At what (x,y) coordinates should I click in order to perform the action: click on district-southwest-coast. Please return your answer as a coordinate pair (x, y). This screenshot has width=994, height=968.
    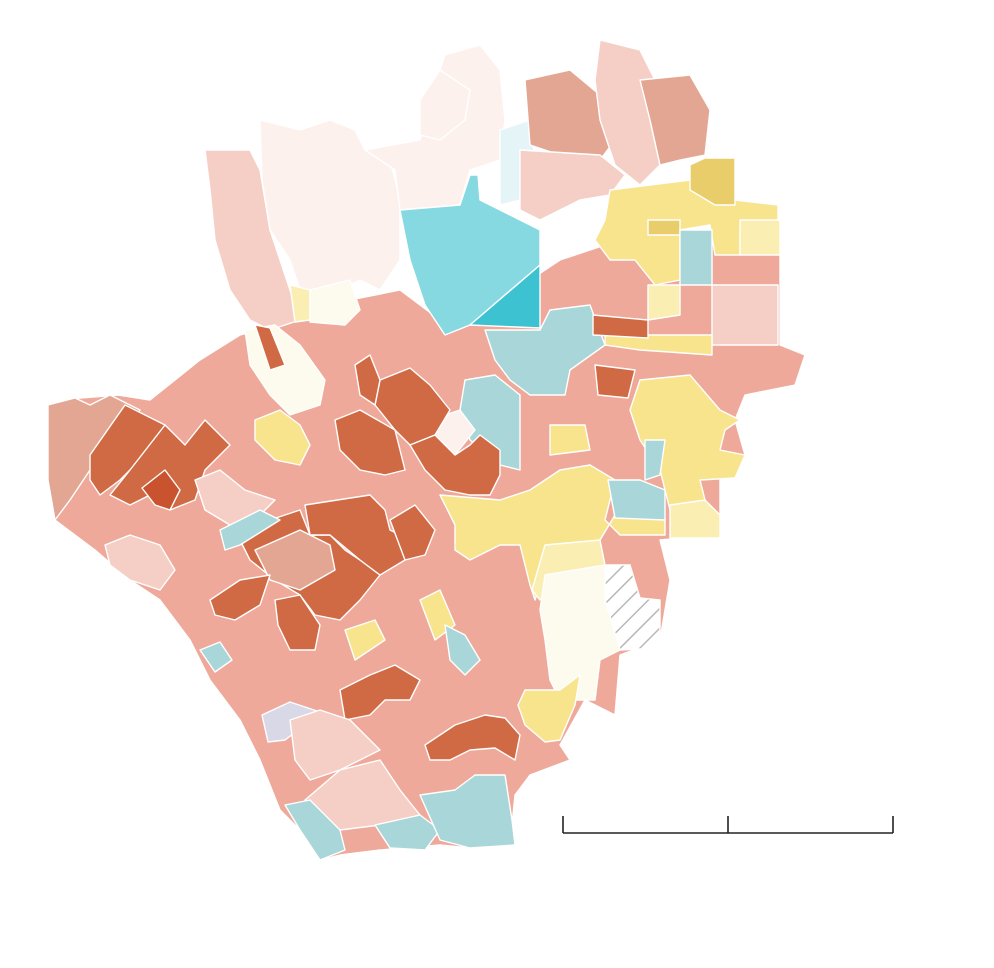
    Looking at the image, I should click on (140, 562).